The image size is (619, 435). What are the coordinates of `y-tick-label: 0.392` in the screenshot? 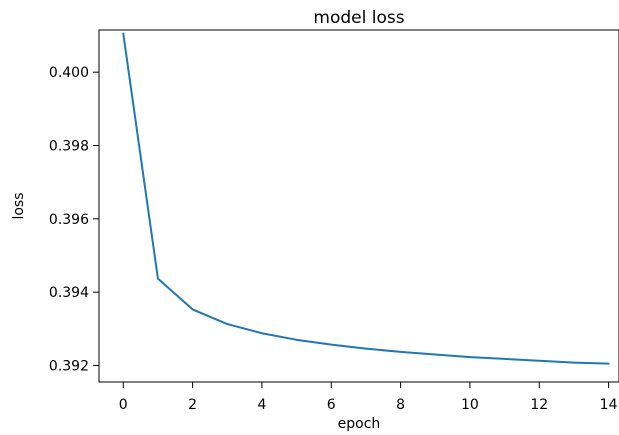 It's located at (69, 367).